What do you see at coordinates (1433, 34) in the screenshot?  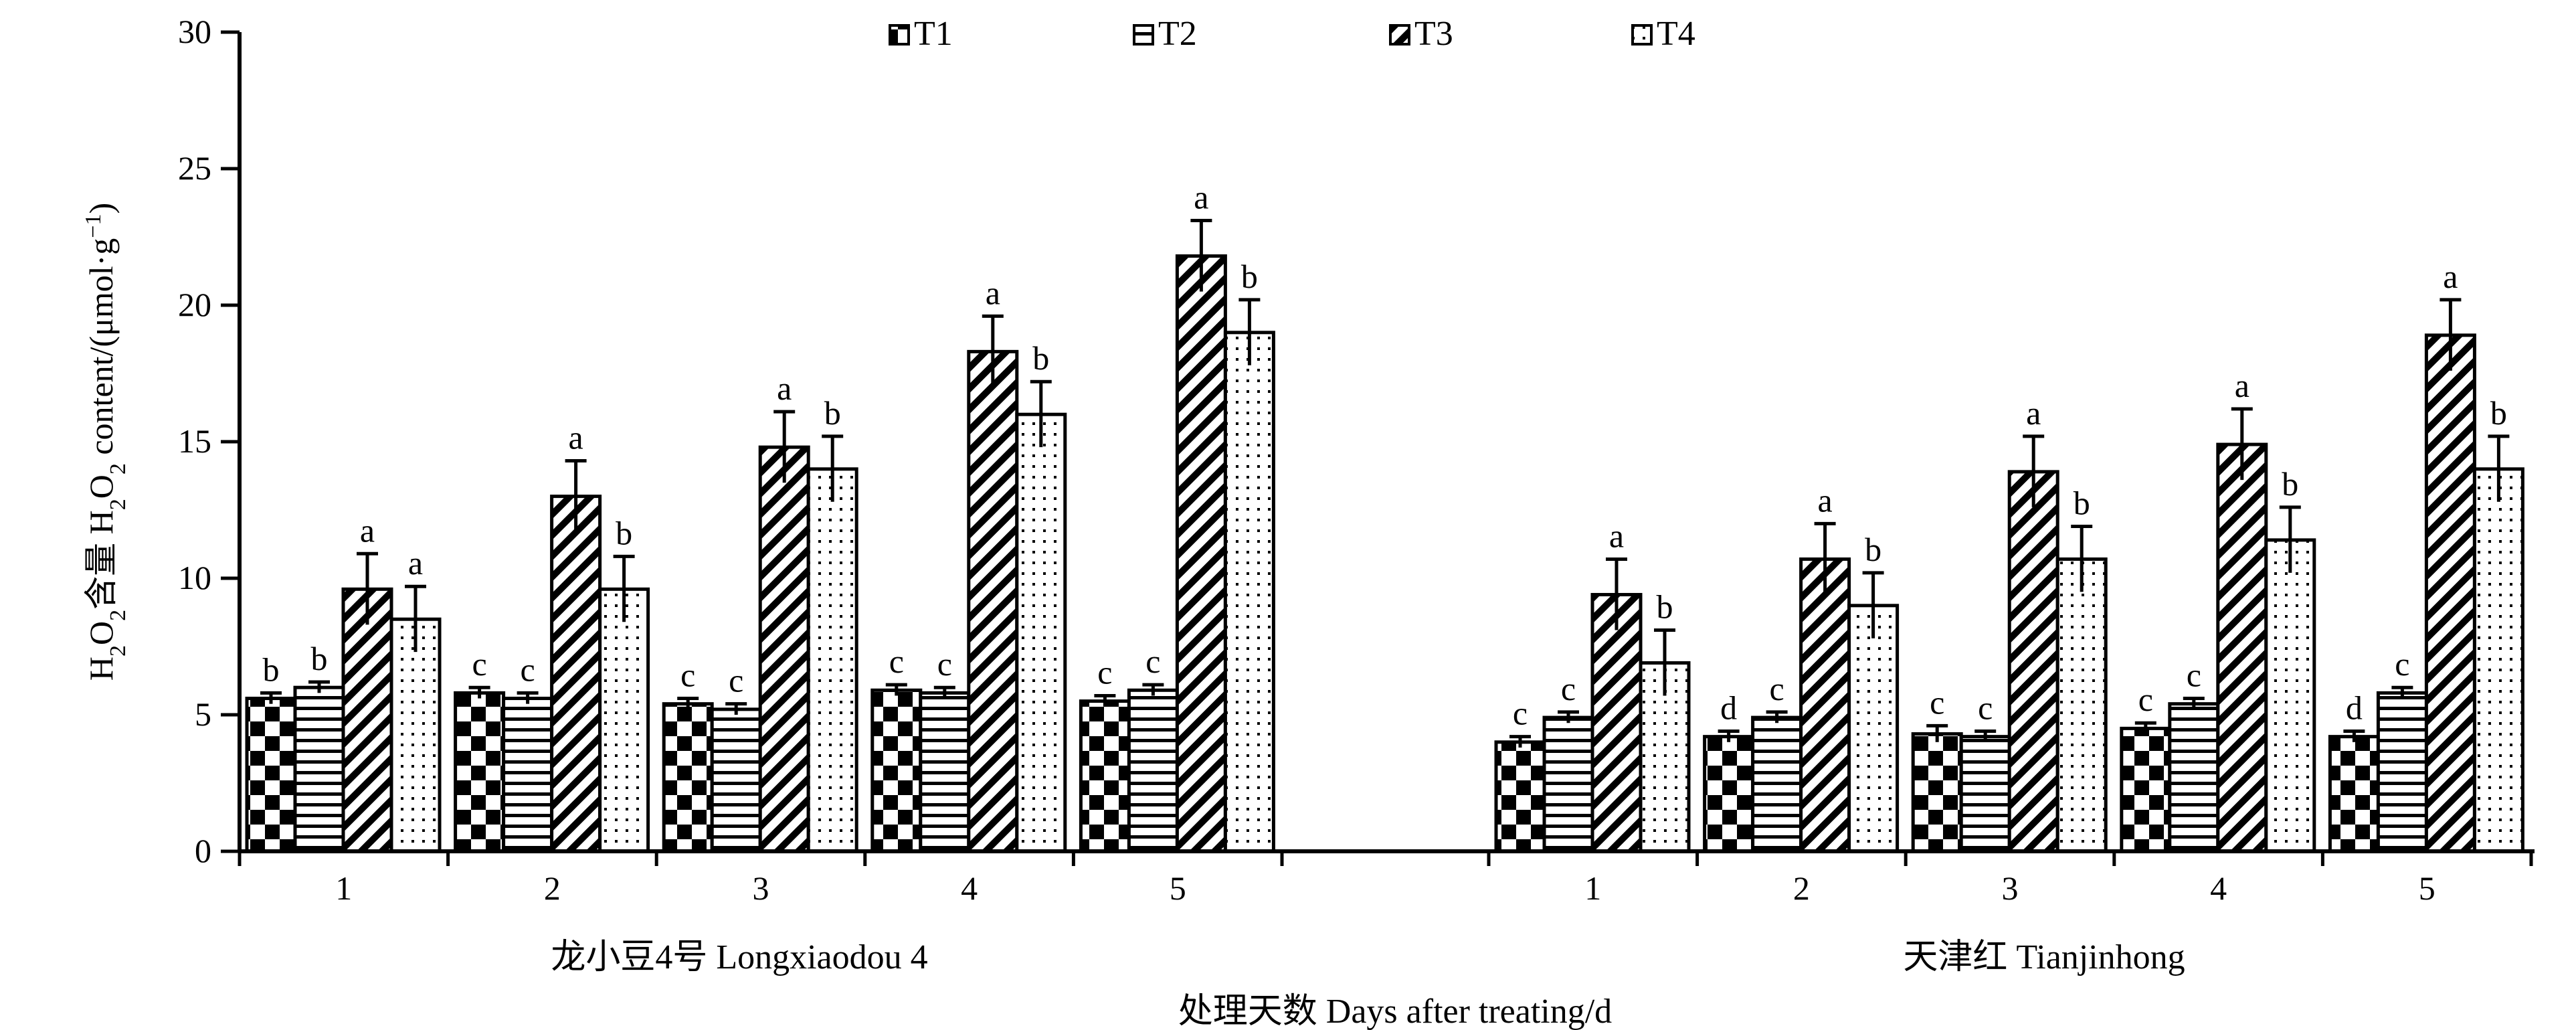 I see `legend-label-t3: T3` at bounding box center [1433, 34].